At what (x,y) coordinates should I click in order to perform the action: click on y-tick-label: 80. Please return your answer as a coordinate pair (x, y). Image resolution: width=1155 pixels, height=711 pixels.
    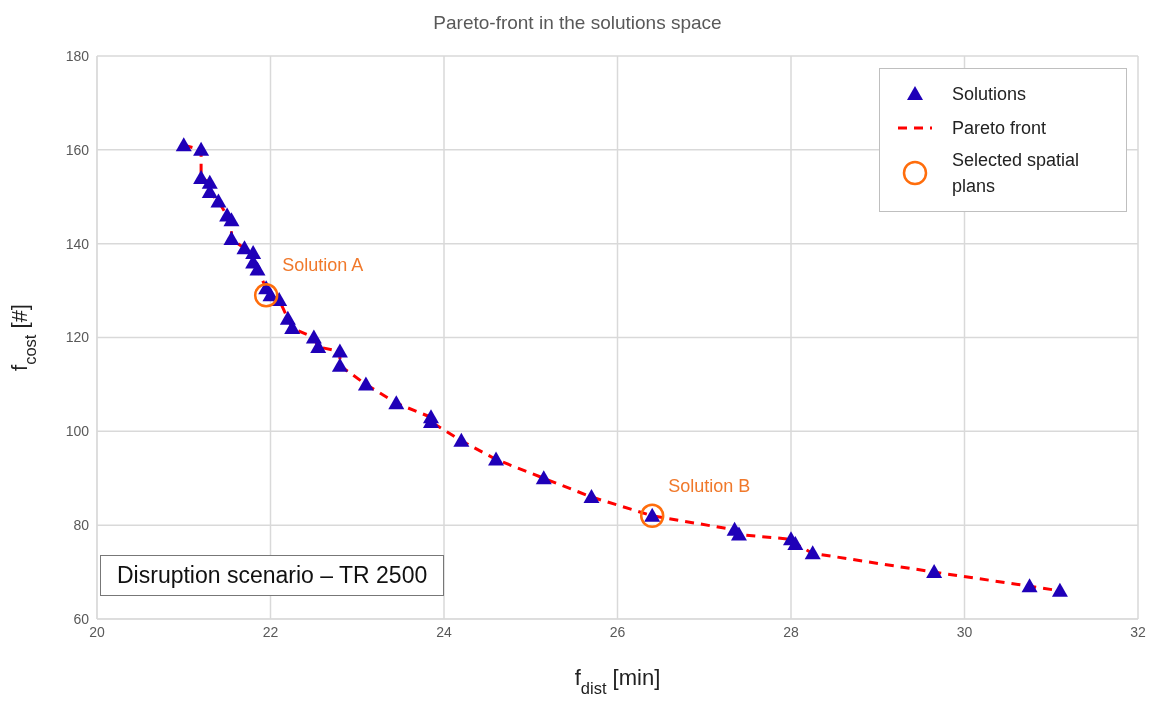
    Looking at the image, I should click on (81, 525).